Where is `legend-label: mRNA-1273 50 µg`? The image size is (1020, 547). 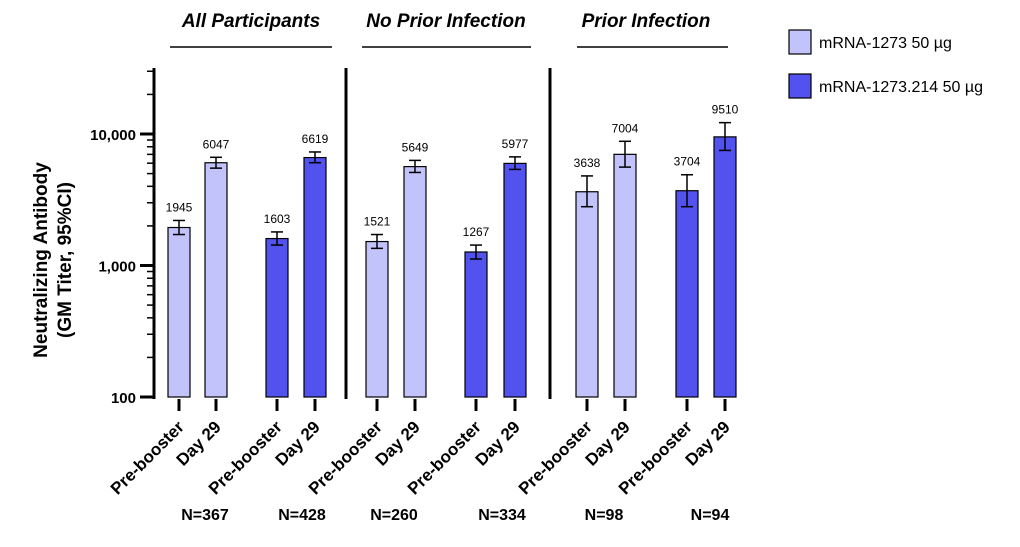 legend-label: mRNA-1273 50 µg is located at coordinates (885, 43).